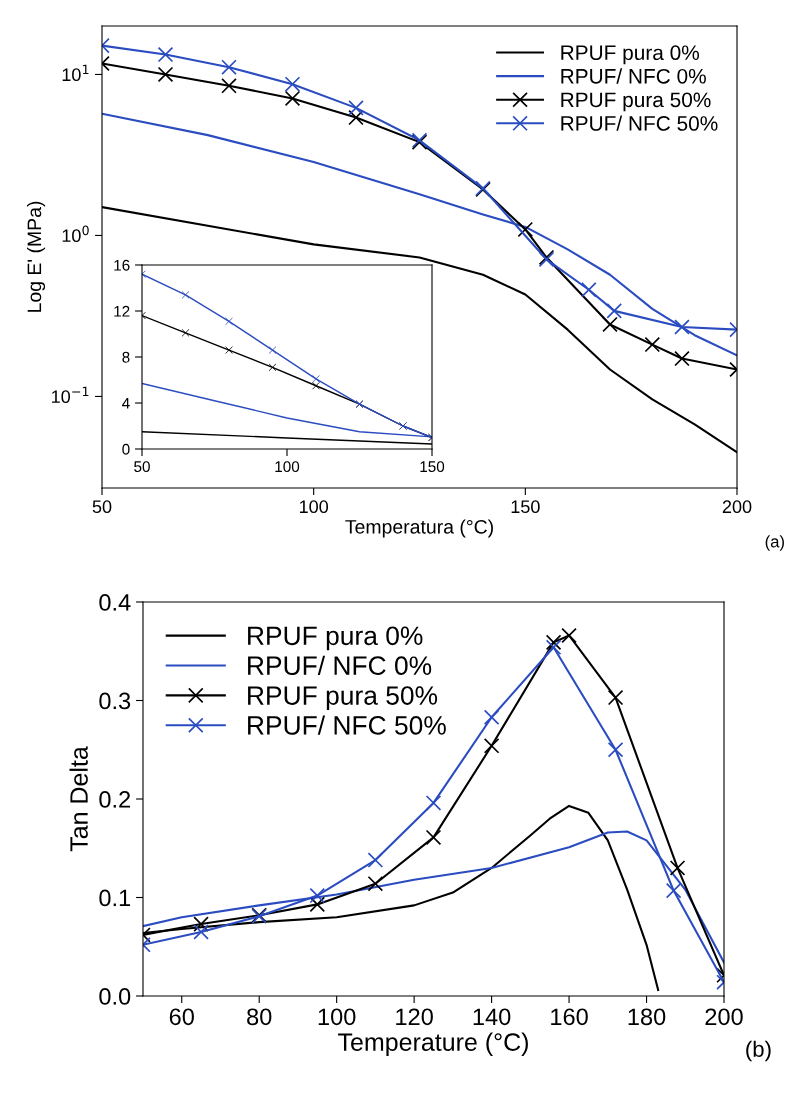  I want to click on x-tick-label: 160, so click(569, 1017).